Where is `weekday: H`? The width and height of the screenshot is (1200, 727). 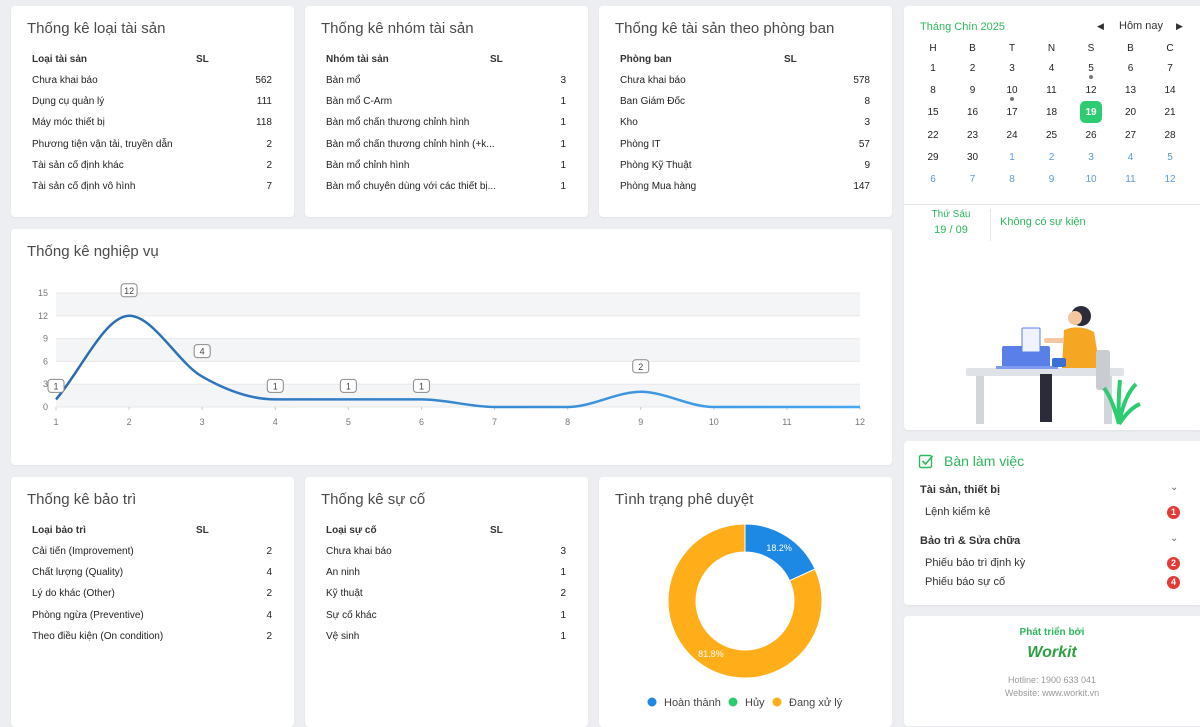
weekday: H is located at coordinates (933, 48).